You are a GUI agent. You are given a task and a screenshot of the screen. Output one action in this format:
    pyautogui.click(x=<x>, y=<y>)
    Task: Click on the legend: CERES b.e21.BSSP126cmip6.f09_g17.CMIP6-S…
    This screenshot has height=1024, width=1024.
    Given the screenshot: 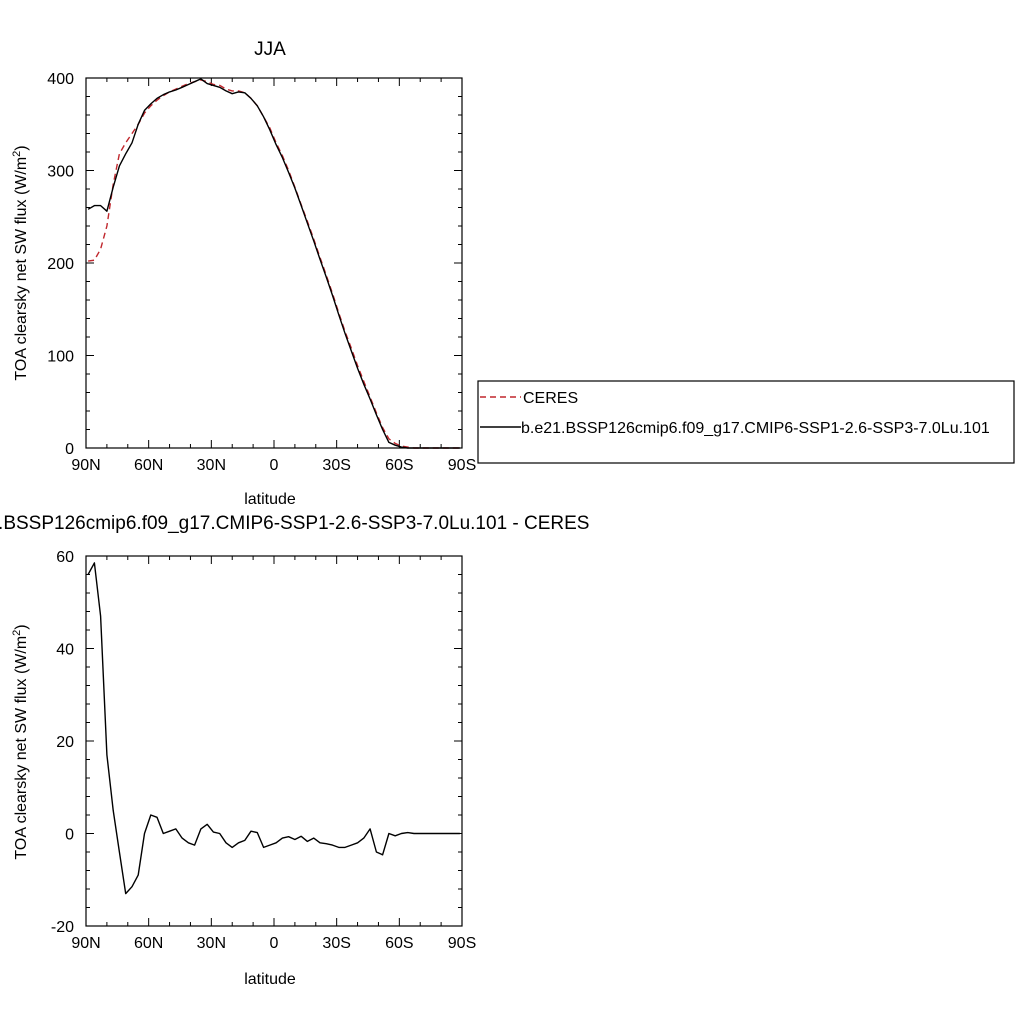 What is the action you would take?
    pyautogui.click(x=746, y=422)
    